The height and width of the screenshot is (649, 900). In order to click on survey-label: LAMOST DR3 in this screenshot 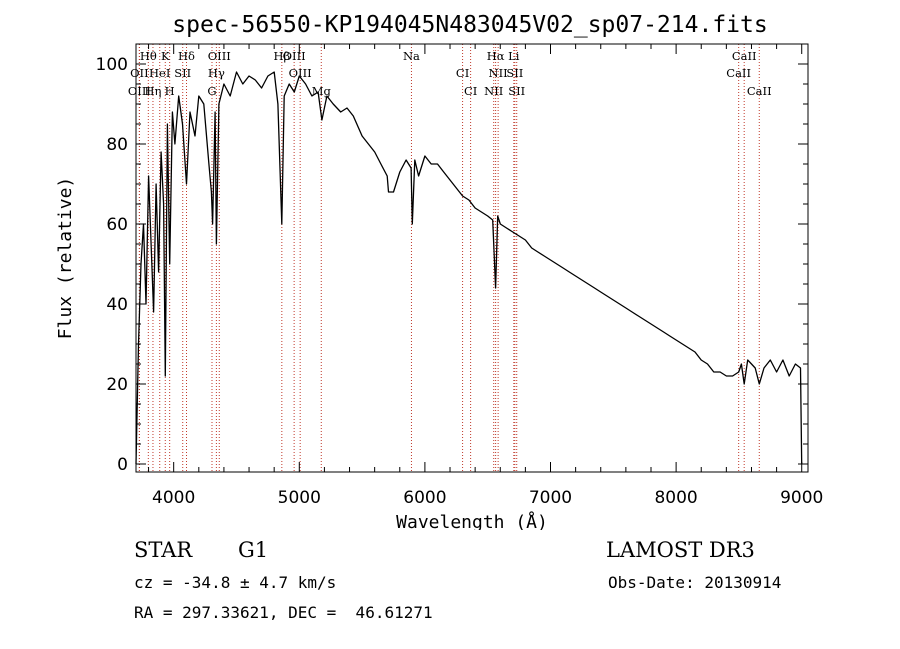, I will do `click(680, 550)`.